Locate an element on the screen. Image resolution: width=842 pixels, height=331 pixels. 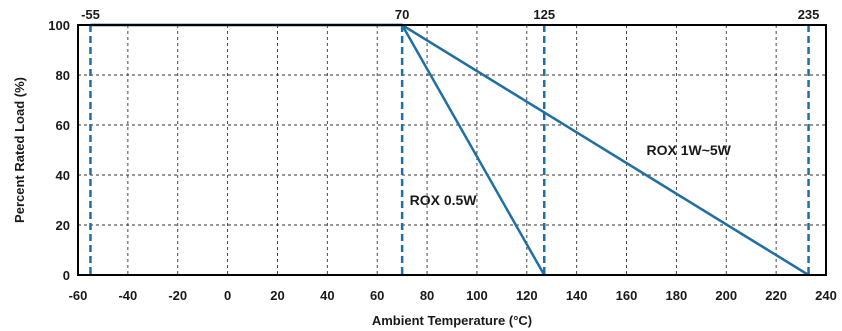
x-tick-label: -40 is located at coordinates (127, 295).